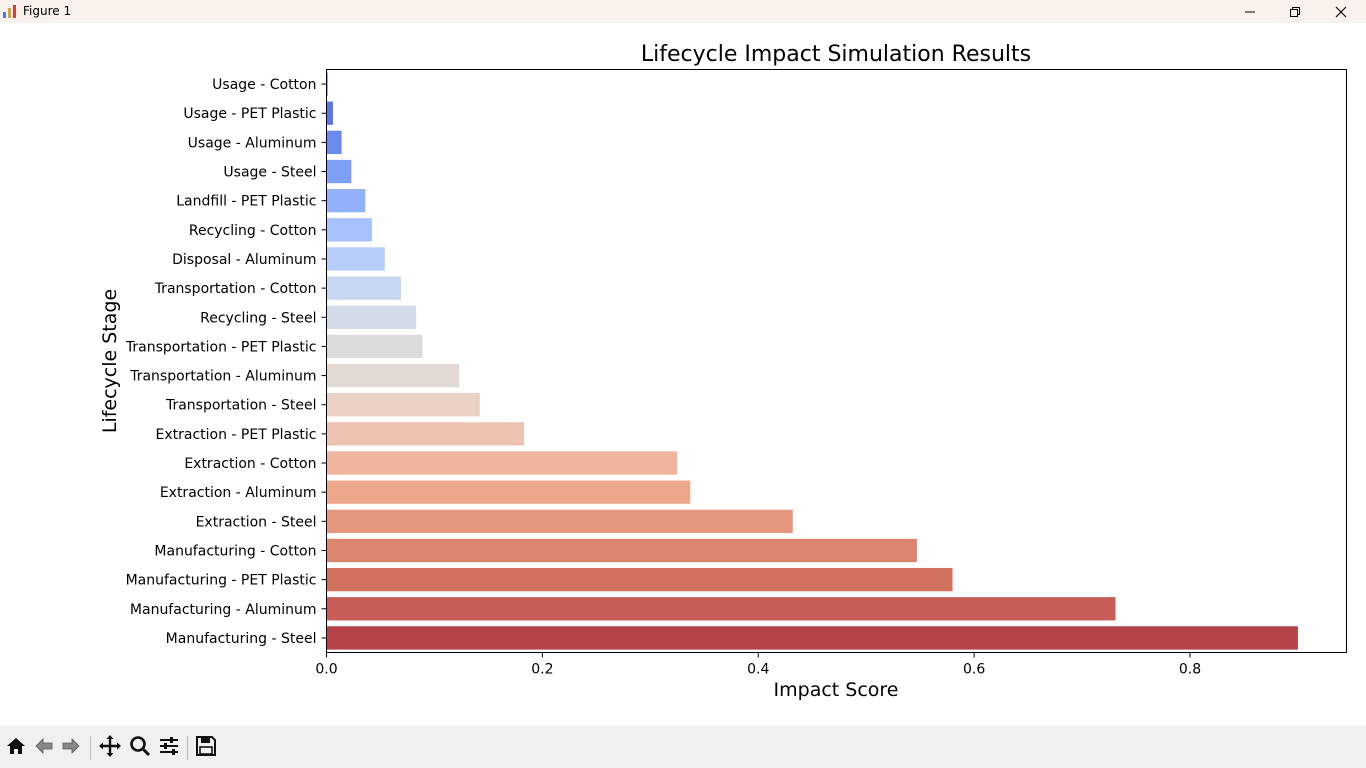  I want to click on home-icon, so click(16, 748).